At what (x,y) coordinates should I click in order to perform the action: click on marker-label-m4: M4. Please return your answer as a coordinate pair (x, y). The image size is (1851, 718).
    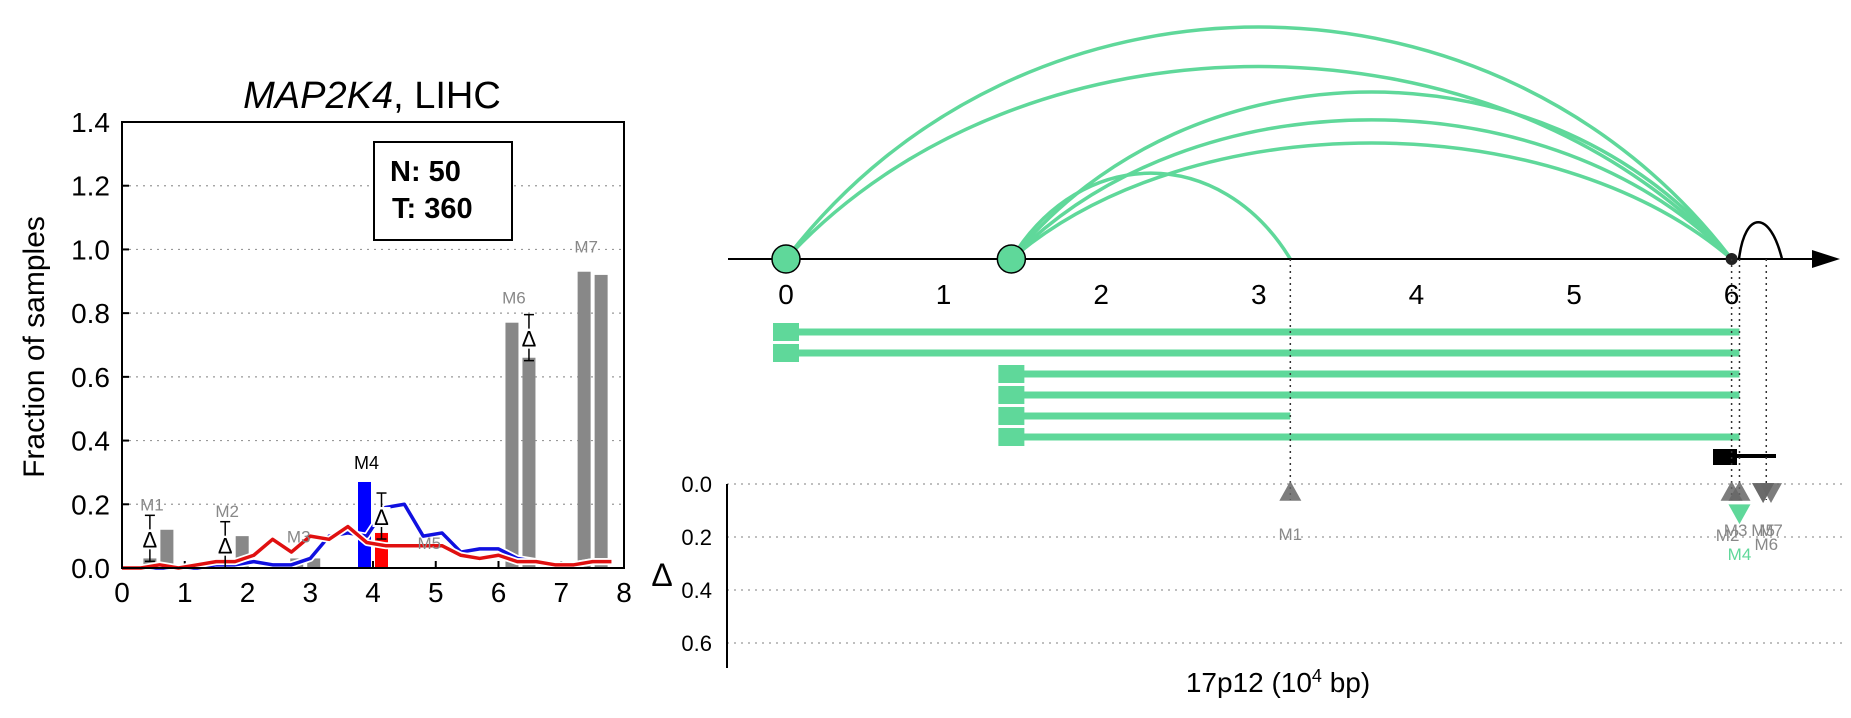
    Looking at the image, I should click on (366, 463).